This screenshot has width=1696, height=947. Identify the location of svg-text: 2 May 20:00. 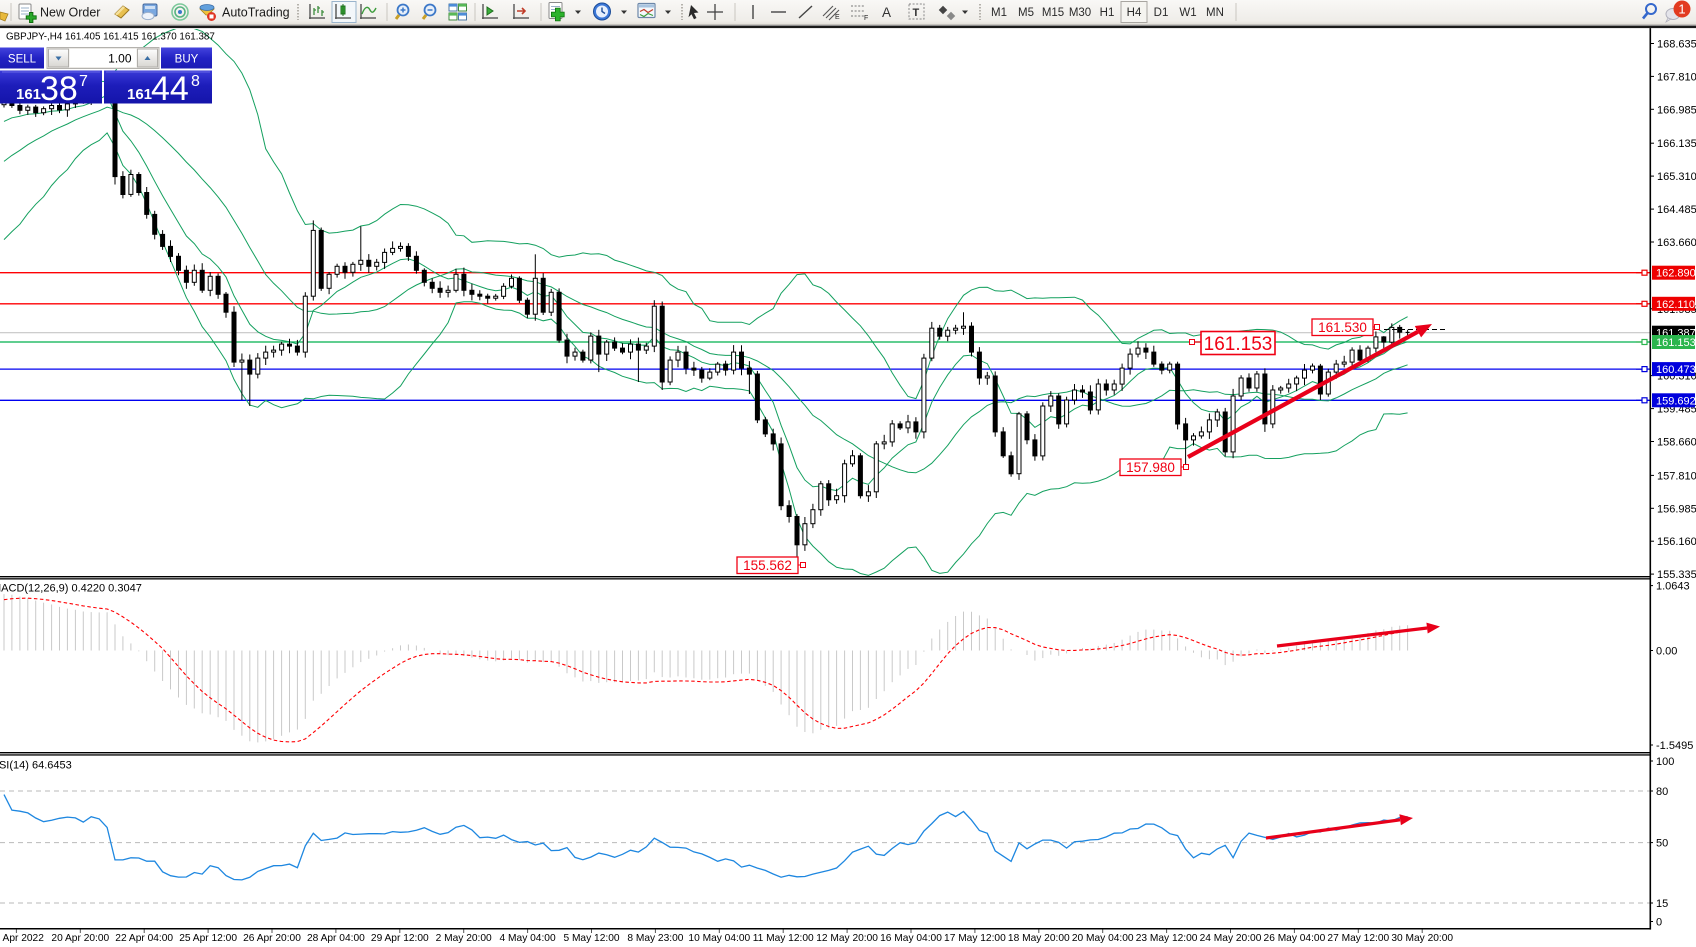
(464, 938).